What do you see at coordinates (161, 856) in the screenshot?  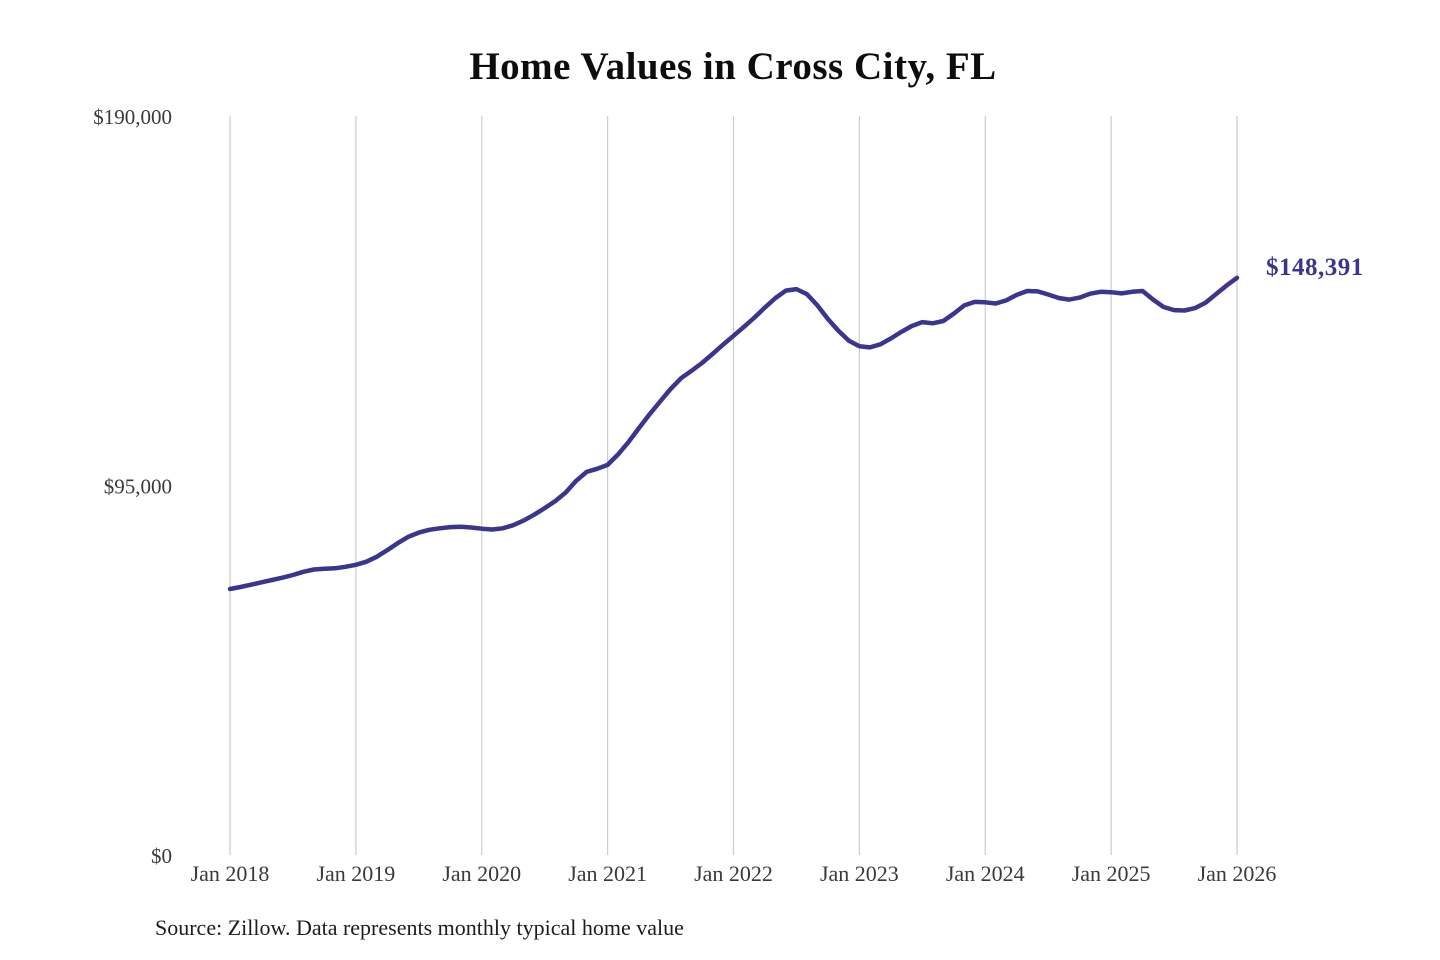 I see `y-tick-label: $0` at bounding box center [161, 856].